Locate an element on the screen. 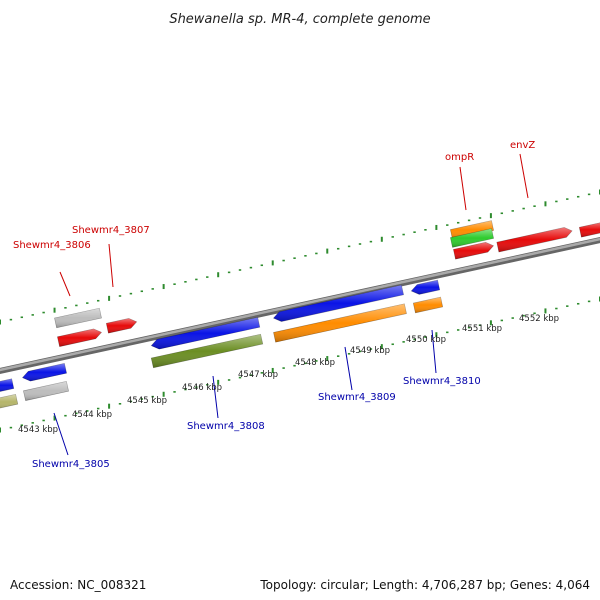  kbp-label: 4546 kbp is located at coordinates (202, 388).